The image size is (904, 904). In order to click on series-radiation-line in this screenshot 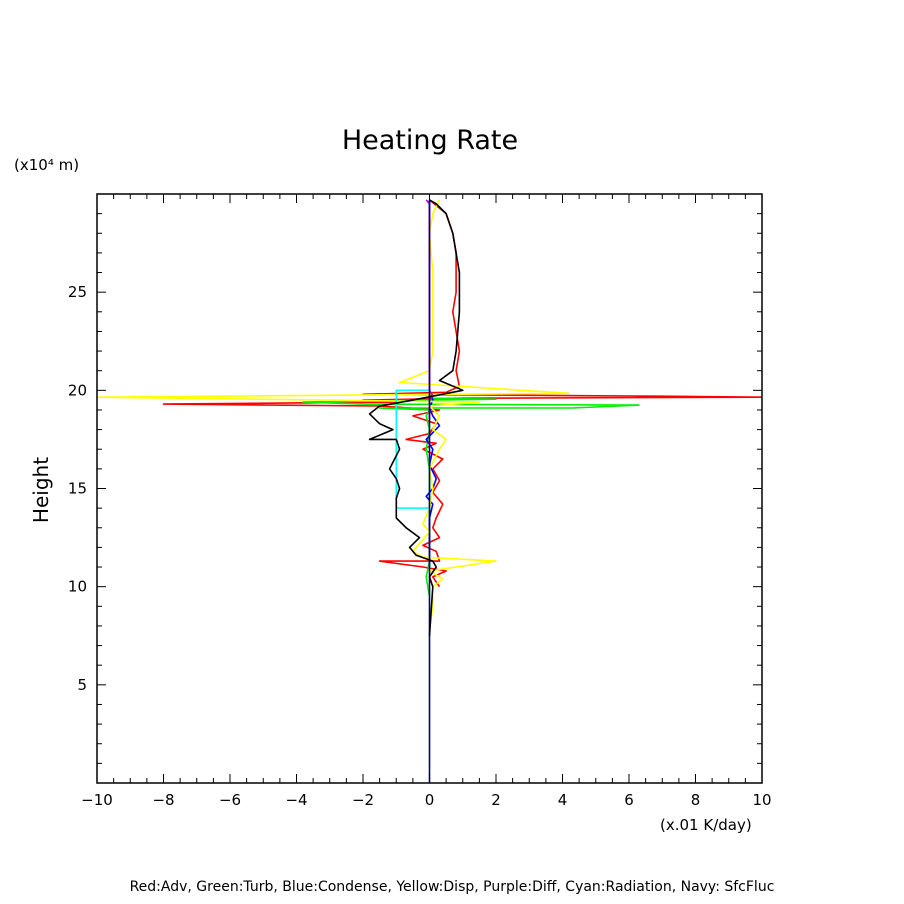, I will do `click(412, 449)`.